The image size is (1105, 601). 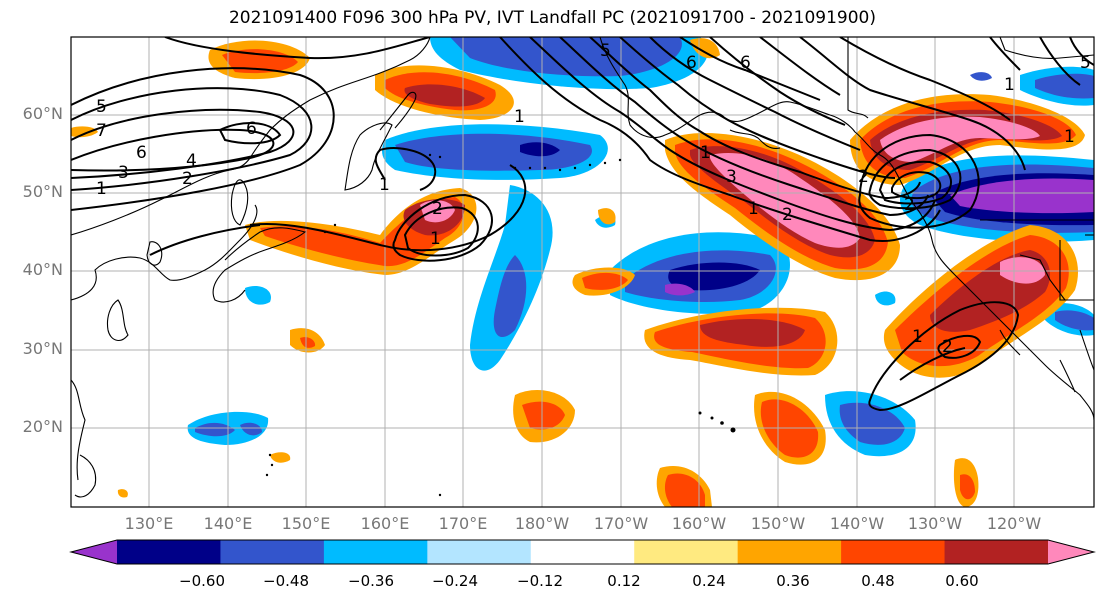 What do you see at coordinates (793, 581) in the screenshot?
I see `colorbar-tick-label: 0.36` at bounding box center [793, 581].